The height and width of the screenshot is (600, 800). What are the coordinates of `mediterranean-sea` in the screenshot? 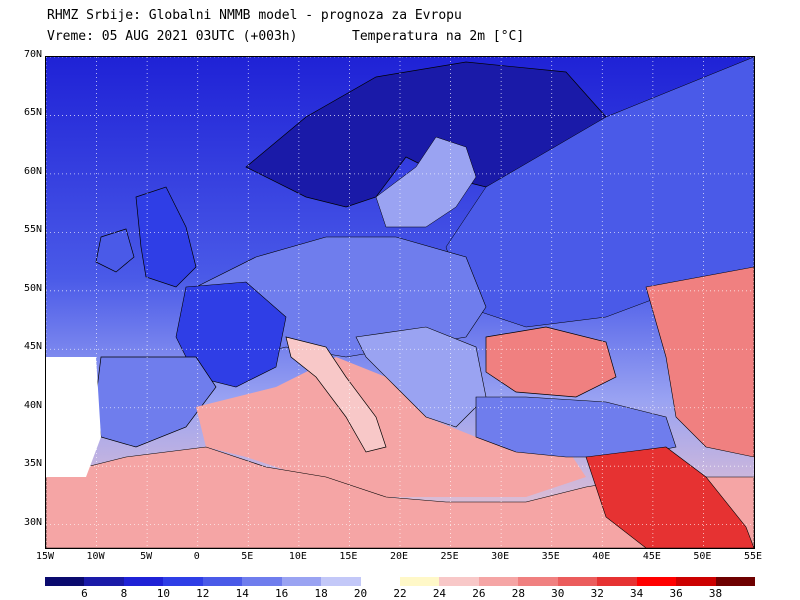 It's located at (391, 427).